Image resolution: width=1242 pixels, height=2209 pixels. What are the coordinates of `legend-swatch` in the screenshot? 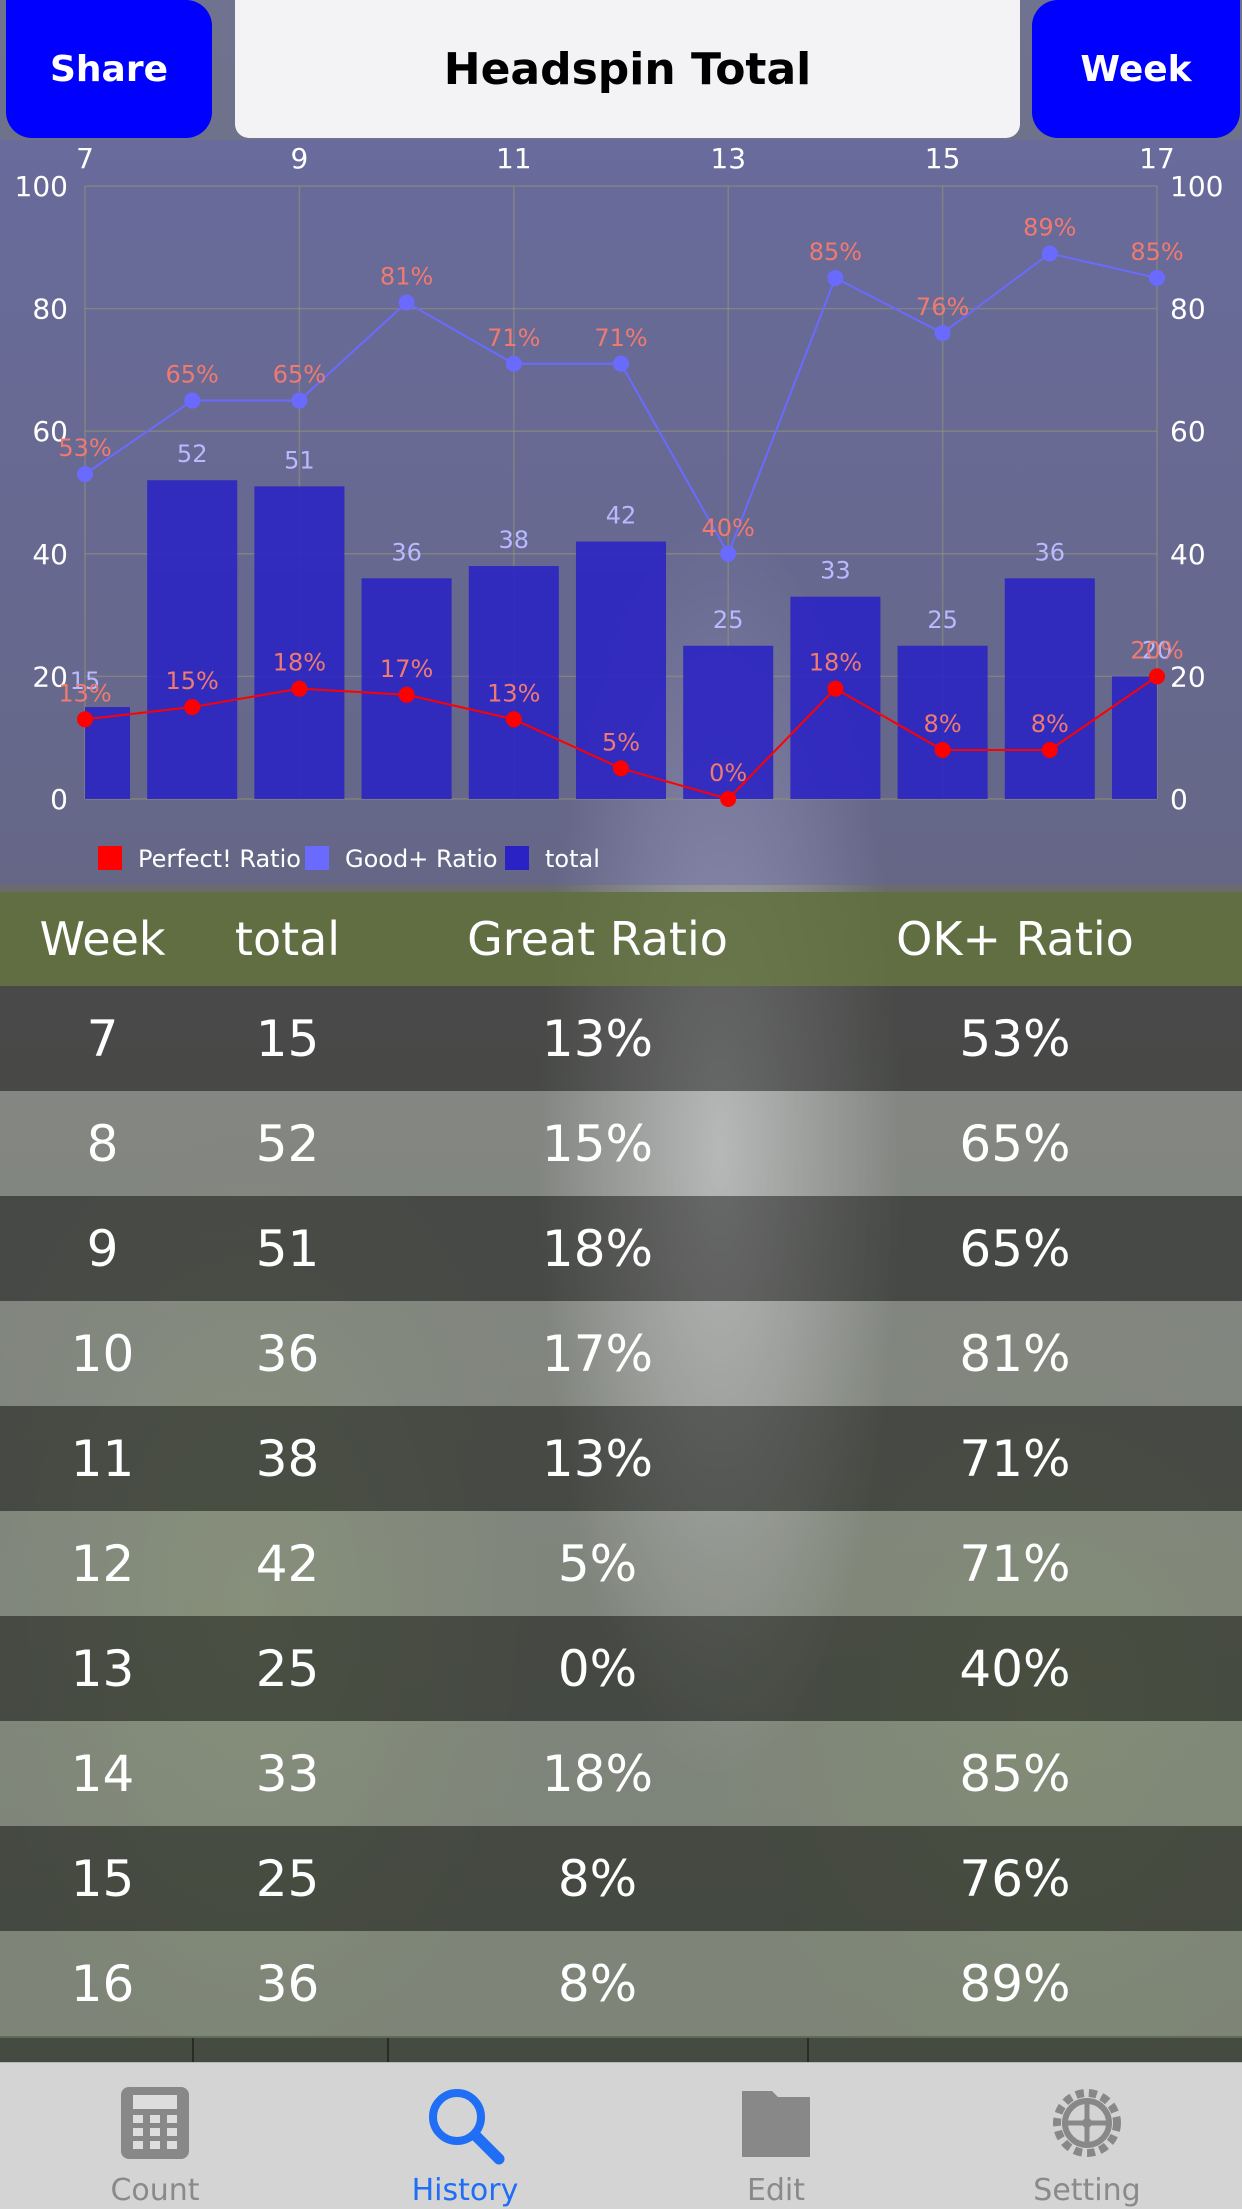 It's located at (317, 858).